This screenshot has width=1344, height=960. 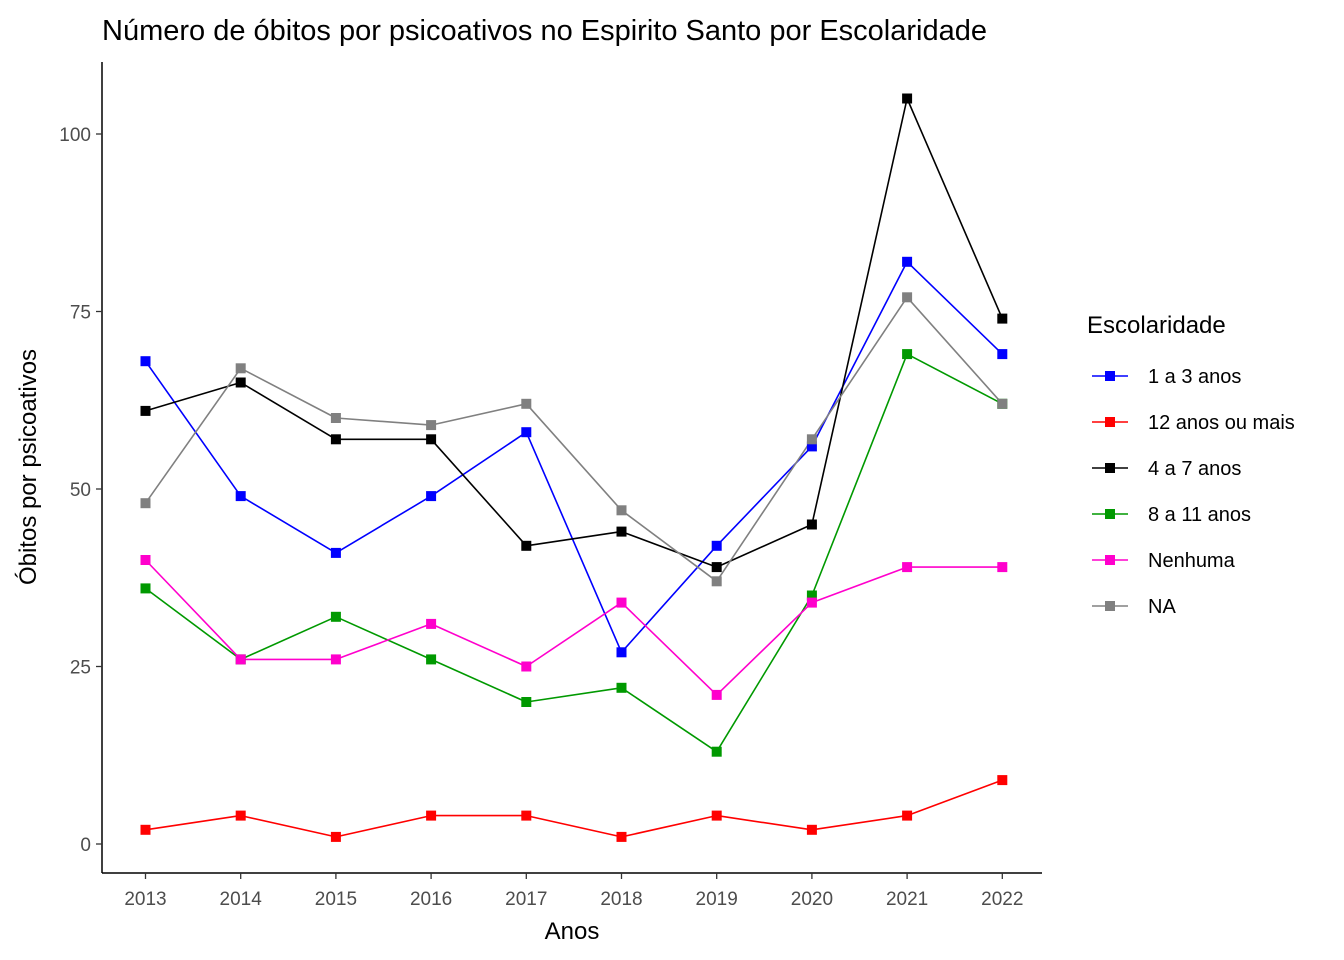 I want to click on x-tick-label: 2014, so click(x=241, y=899).